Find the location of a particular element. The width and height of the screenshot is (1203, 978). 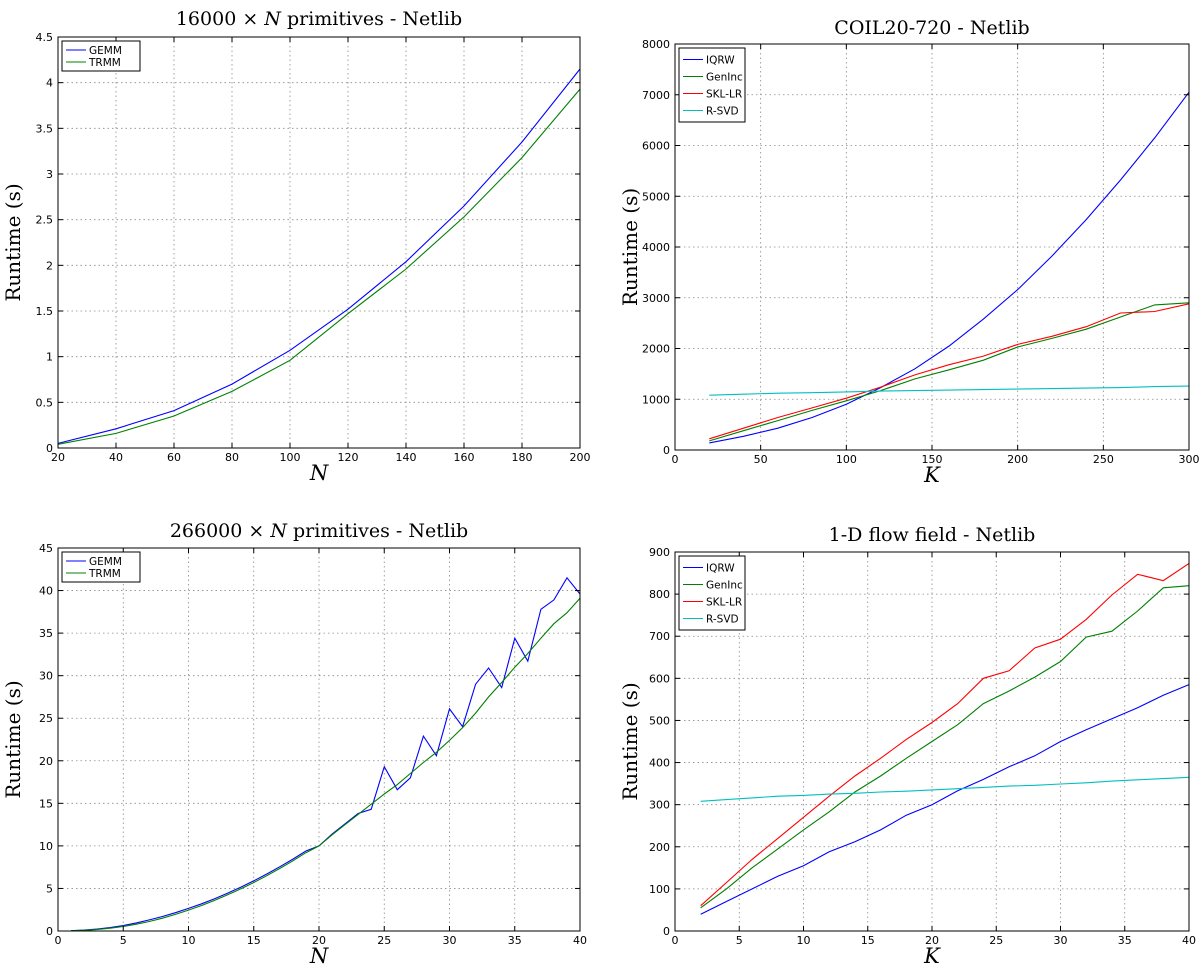

y-tick-label: 6000 is located at coordinates (656, 146).